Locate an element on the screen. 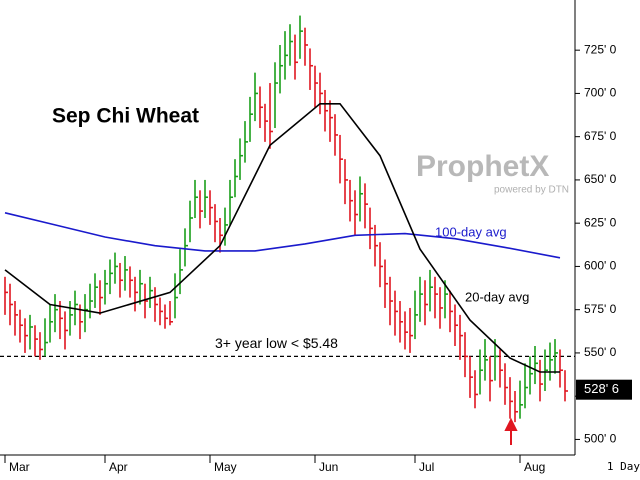 This screenshot has width=640, height=480. x-tick-label: Jun is located at coordinates (328, 467).